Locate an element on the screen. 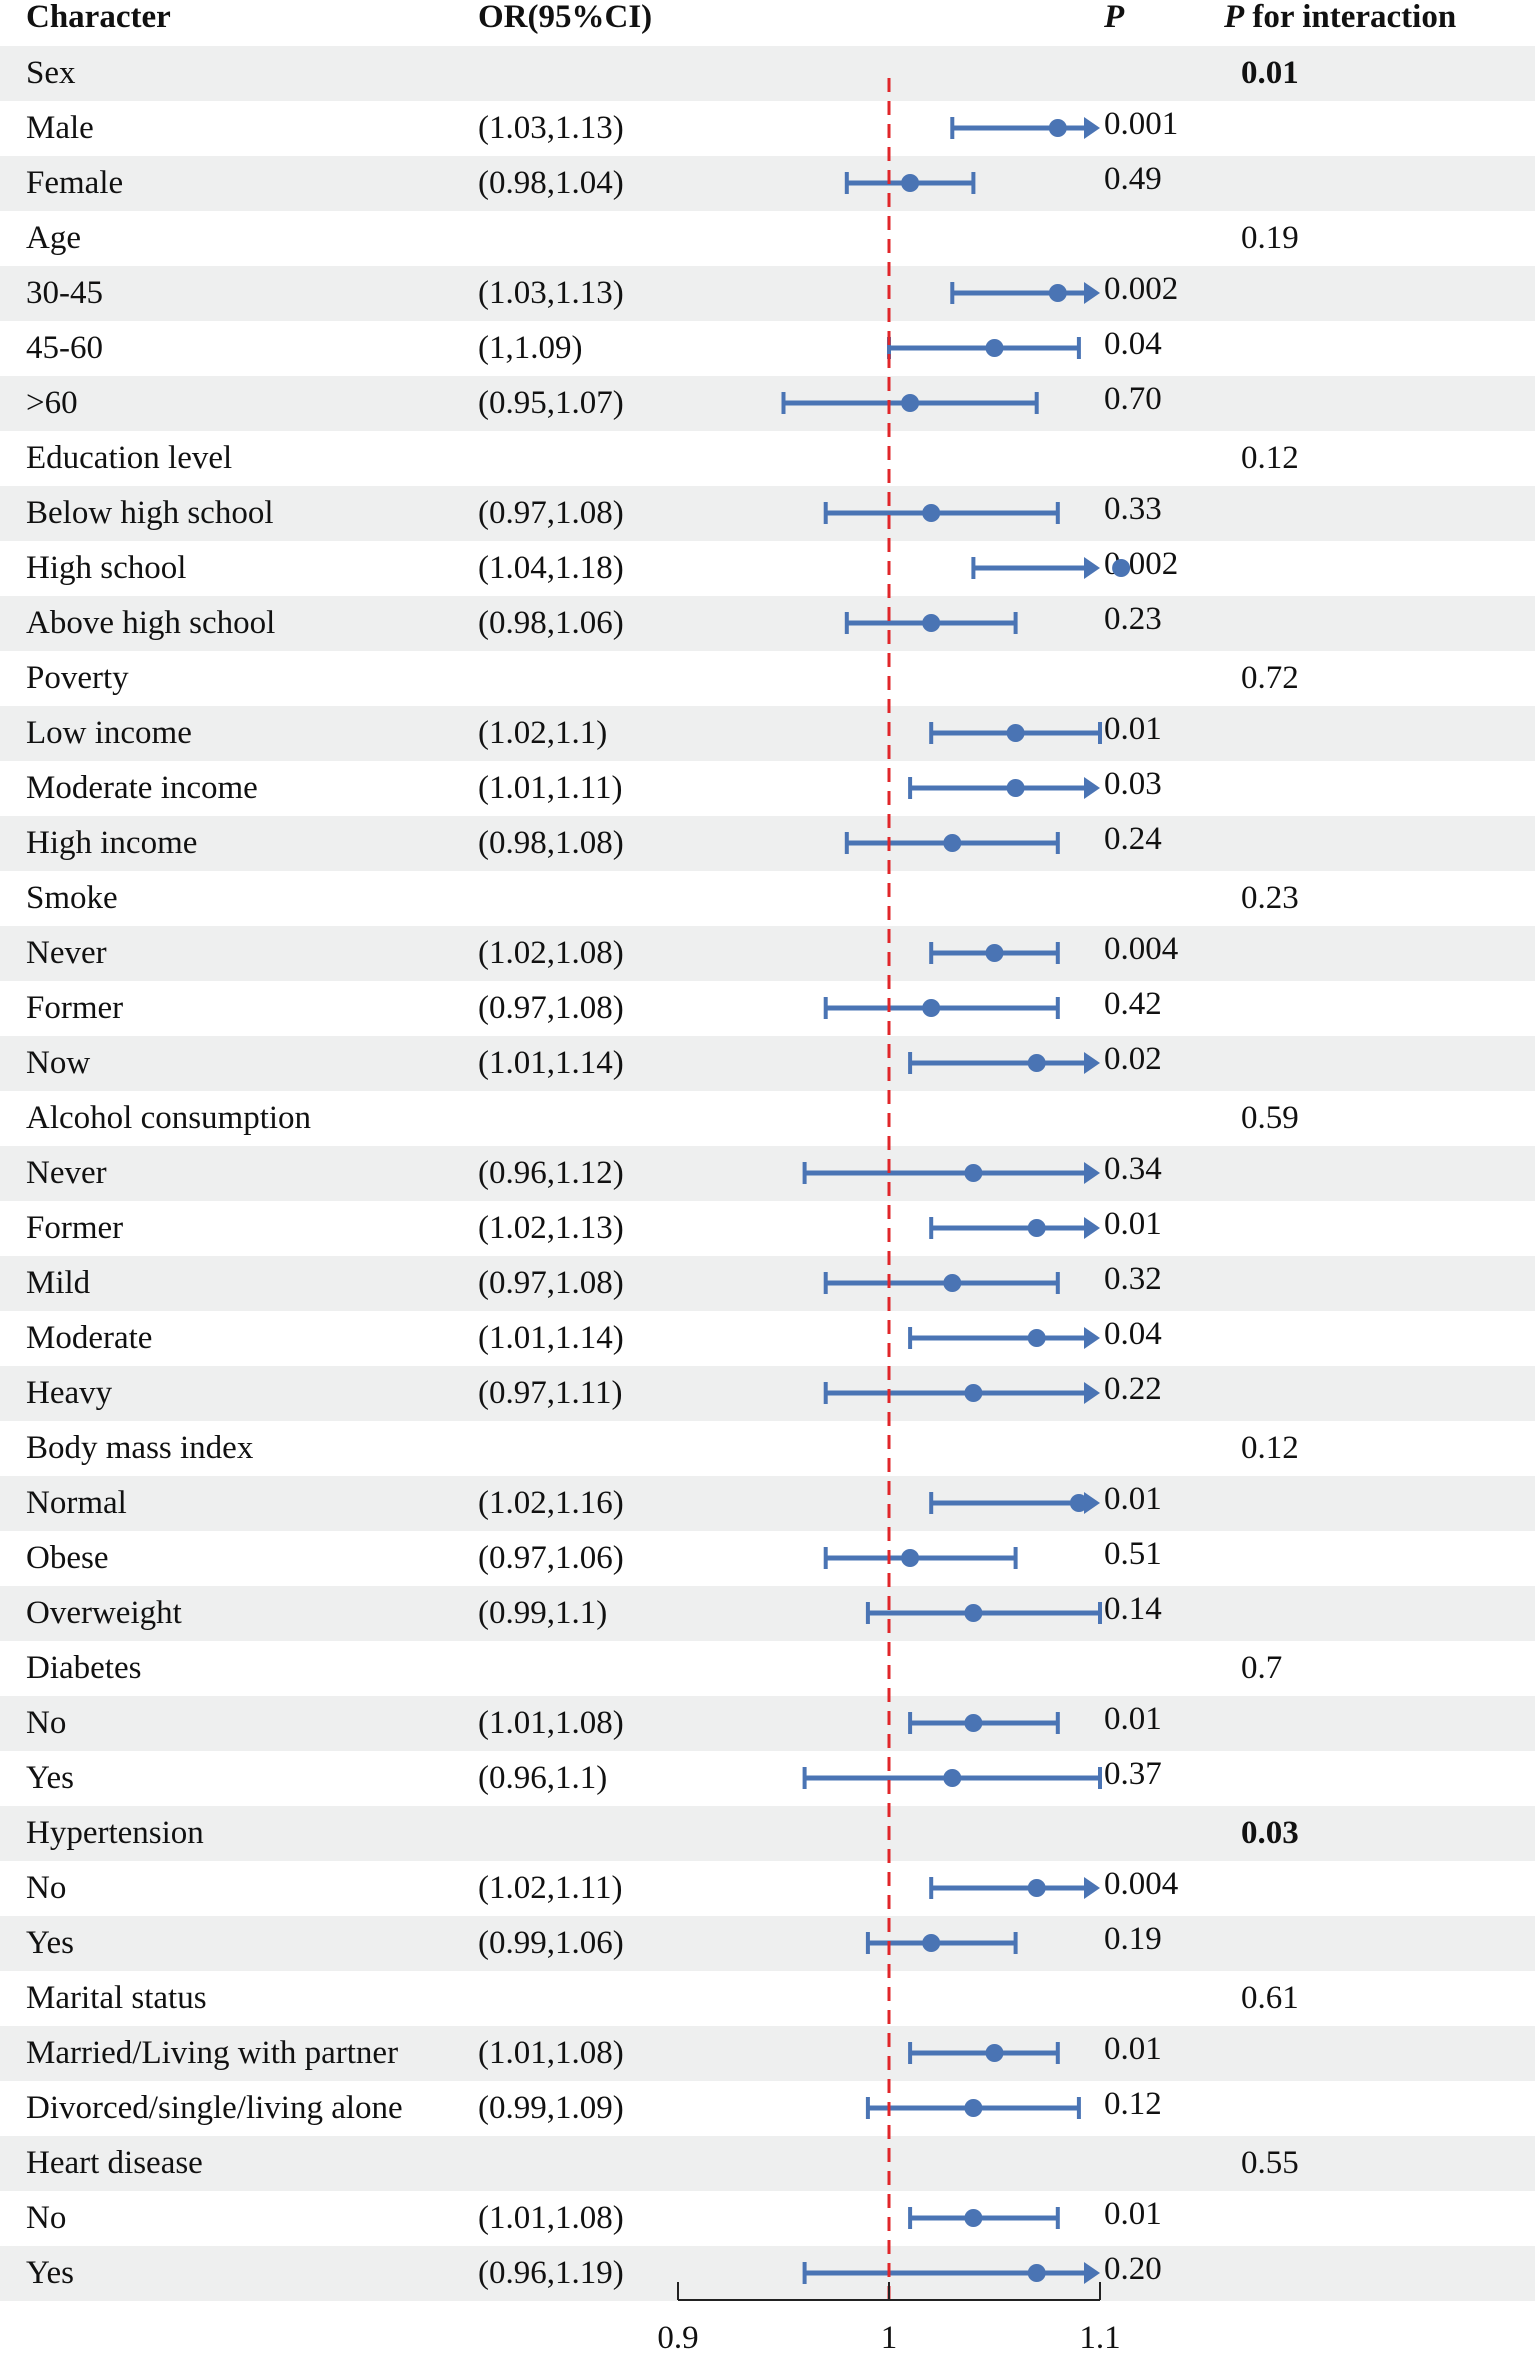 The image size is (1535, 2358). row-label: Below high school is located at coordinates (150, 513).